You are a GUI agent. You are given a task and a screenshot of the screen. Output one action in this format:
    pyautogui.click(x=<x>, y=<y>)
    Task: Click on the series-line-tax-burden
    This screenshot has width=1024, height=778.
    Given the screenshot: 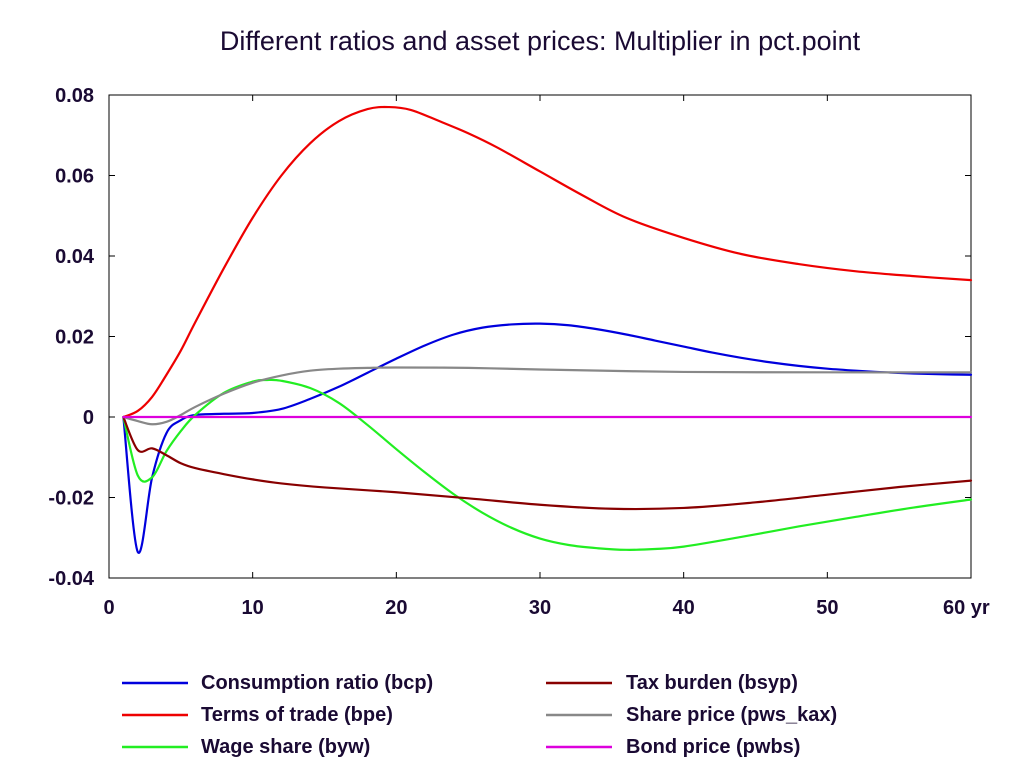 What is the action you would take?
    pyautogui.click(x=547, y=463)
    